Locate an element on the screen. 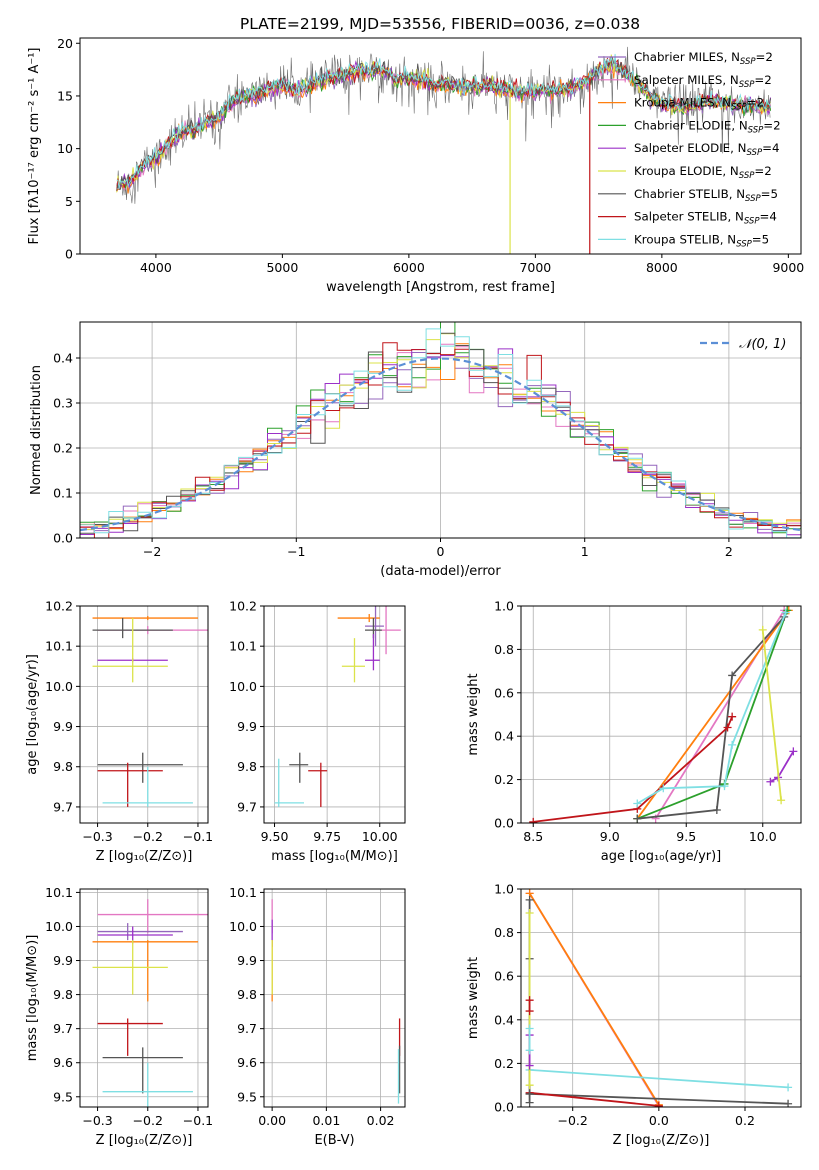 The height and width of the screenshot is (1170, 819). x-axis-label: E(B-V) is located at coordinates (334, 1140).